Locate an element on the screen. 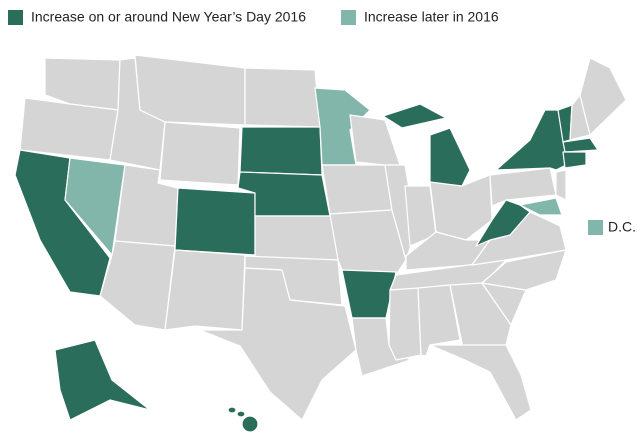 This screenshot has width=643, height=444. dc-swatch is located at coordinates (595, 227).